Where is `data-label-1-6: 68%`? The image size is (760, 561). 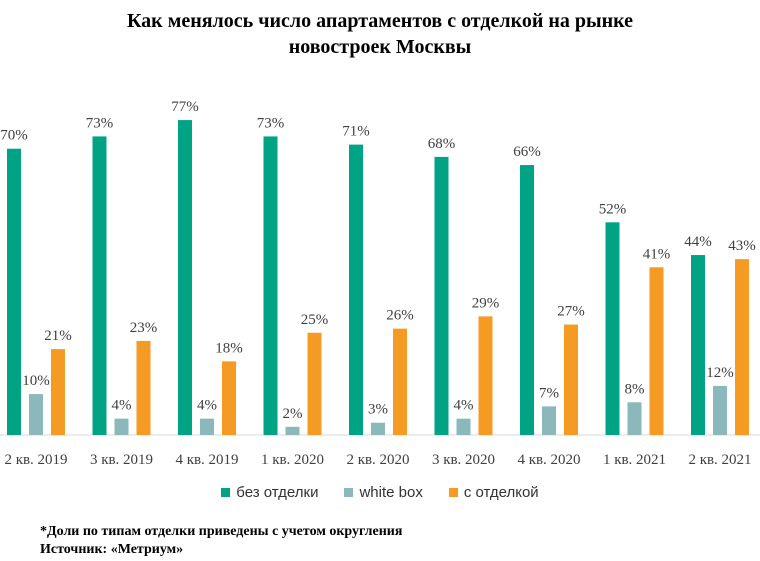 data-label-1-6: 68% is located at coordinates (442, 144).